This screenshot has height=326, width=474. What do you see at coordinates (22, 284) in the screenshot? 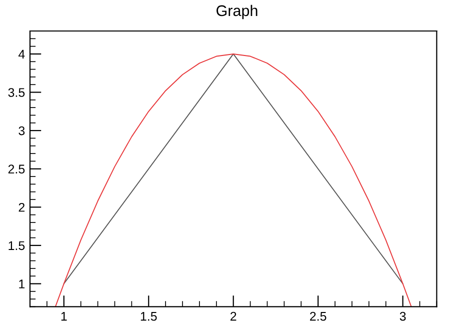
I see `y-tick-label: 1` at bounding box center [22, 284].